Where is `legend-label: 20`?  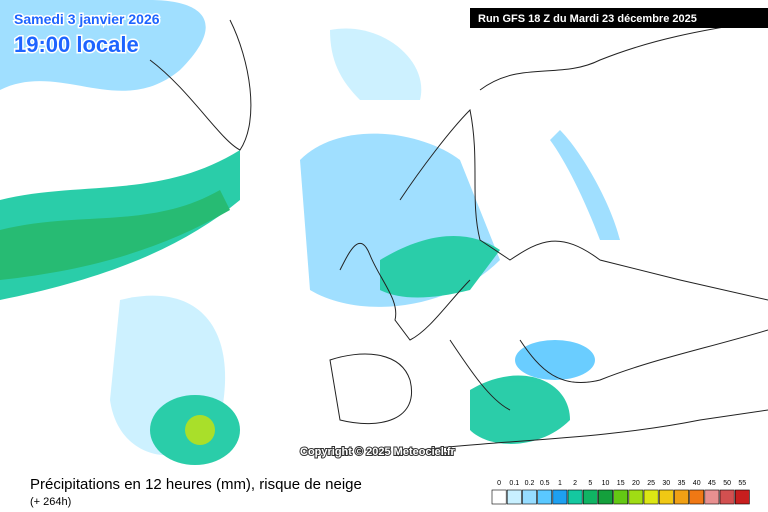
legend-label: 20 is located at coordinates (636, 483).